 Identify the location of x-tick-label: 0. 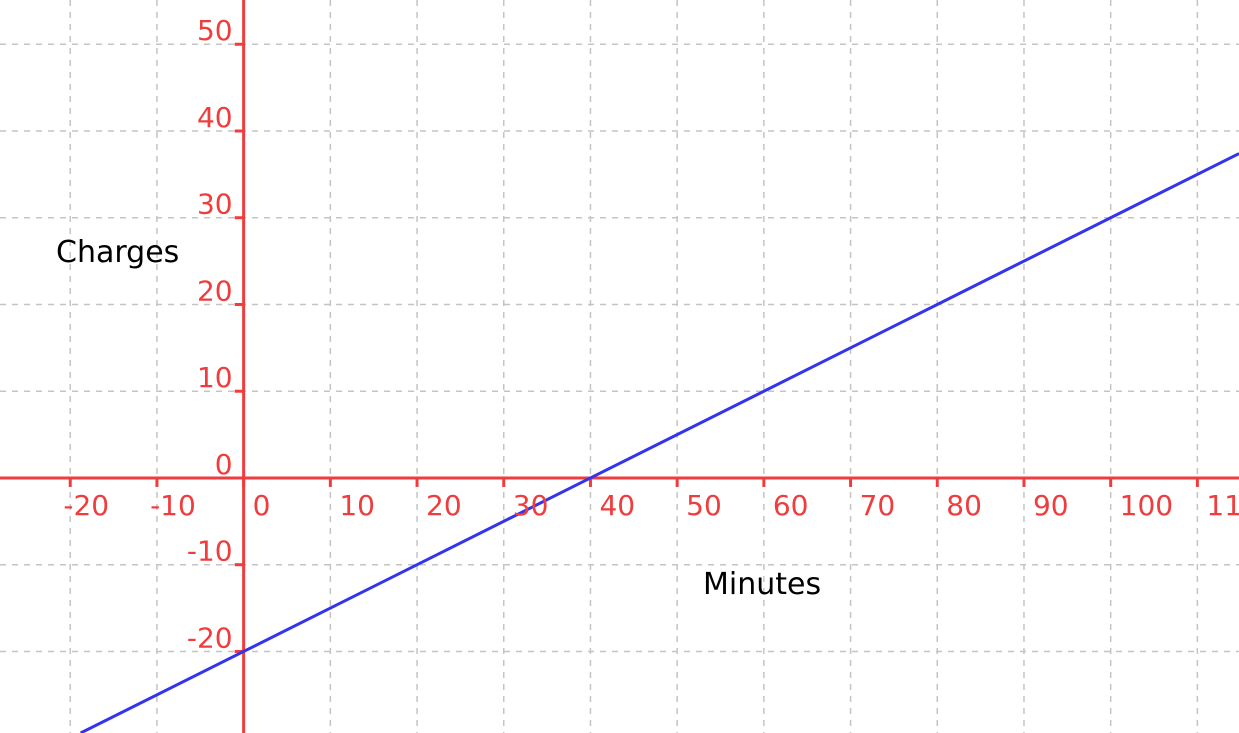
(262, 505).